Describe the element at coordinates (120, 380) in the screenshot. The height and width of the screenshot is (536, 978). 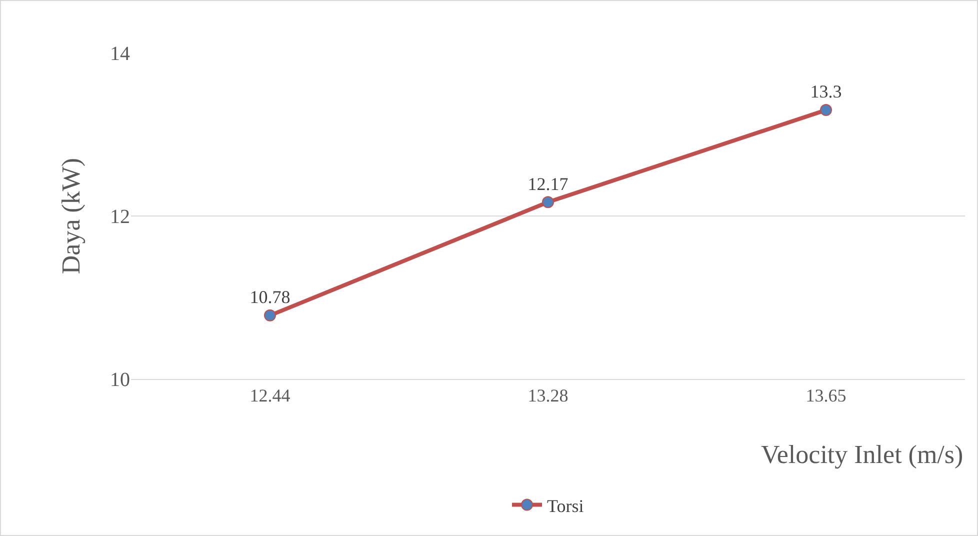
I see `y-tick-label: 10` at that location.